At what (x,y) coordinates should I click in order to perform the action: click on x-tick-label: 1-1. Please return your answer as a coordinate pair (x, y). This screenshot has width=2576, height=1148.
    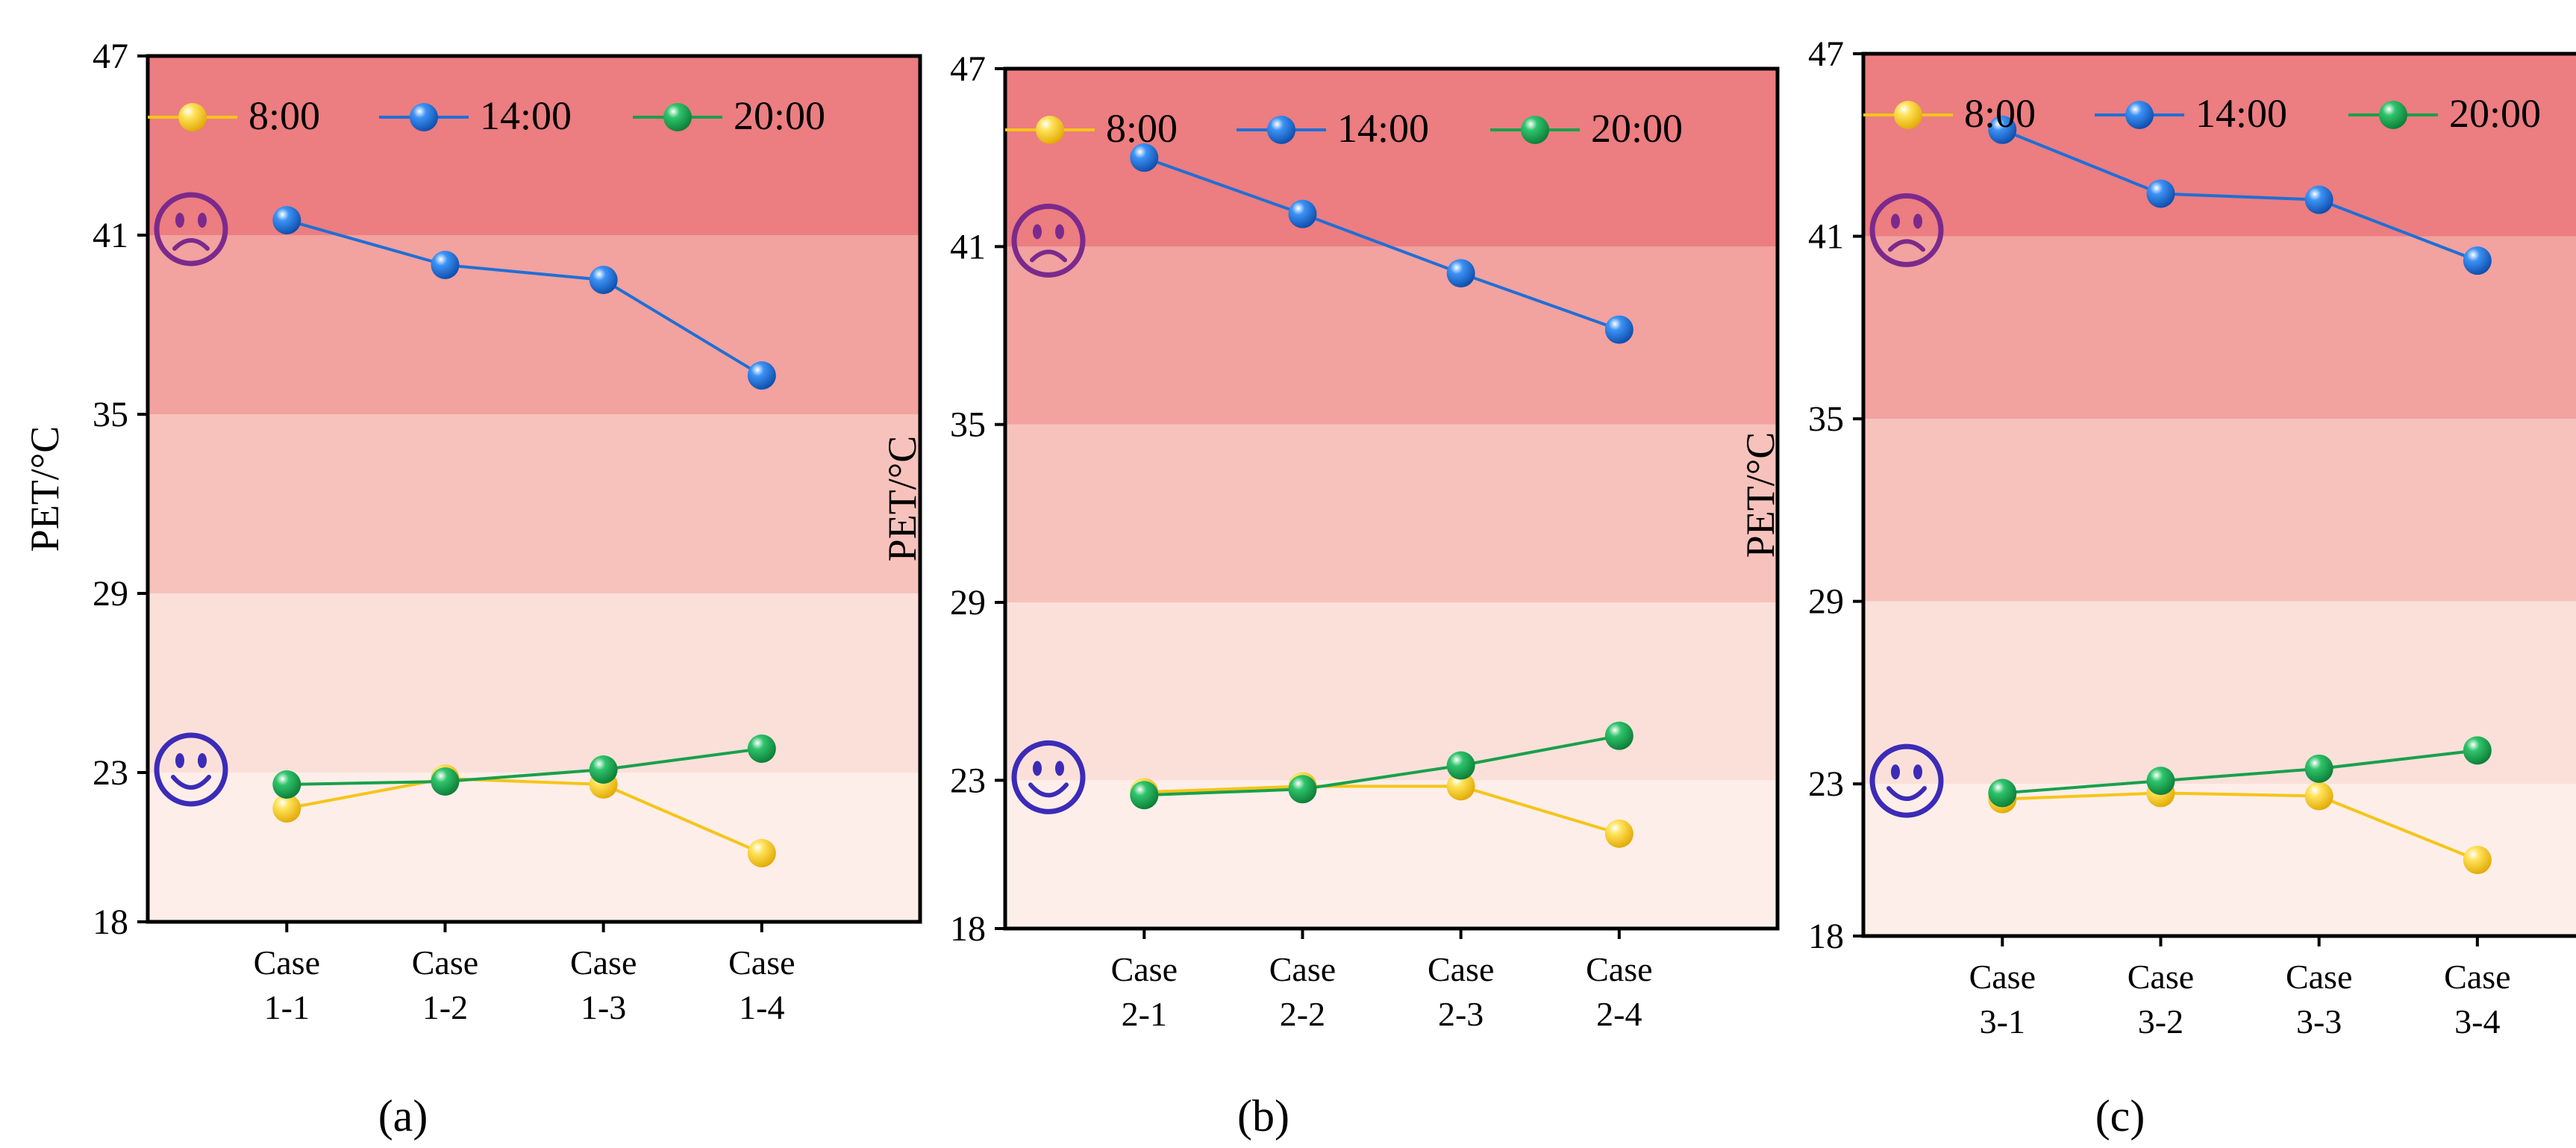
    Looking at the image, I should click on (287, 1007).